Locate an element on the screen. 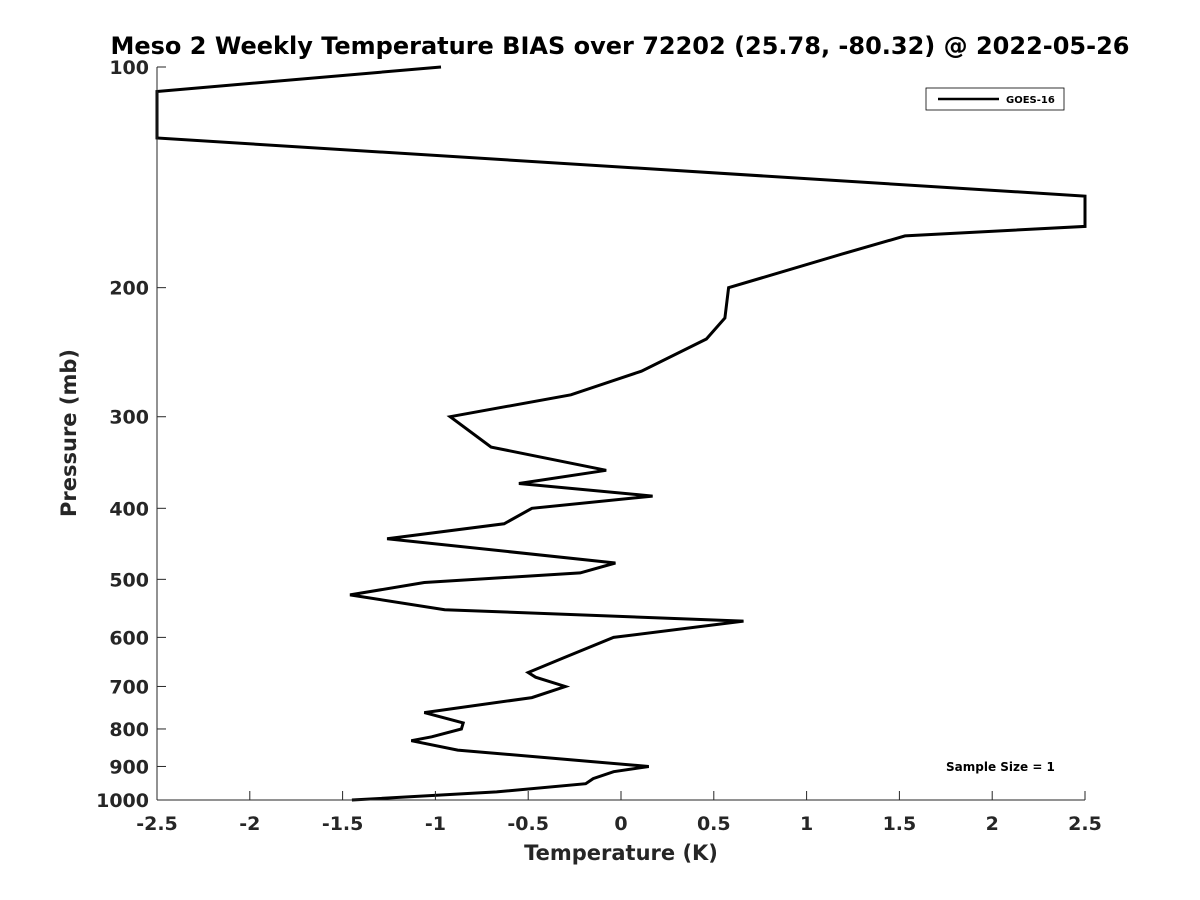 Image resolution: width=1200 pixels, height=900 pixels. x-axis-ticks: -2.5 -2 -1.5 -1 -0.5 0 0.5 1 1.5 2 2.5 is located at coordinates (619, 813).